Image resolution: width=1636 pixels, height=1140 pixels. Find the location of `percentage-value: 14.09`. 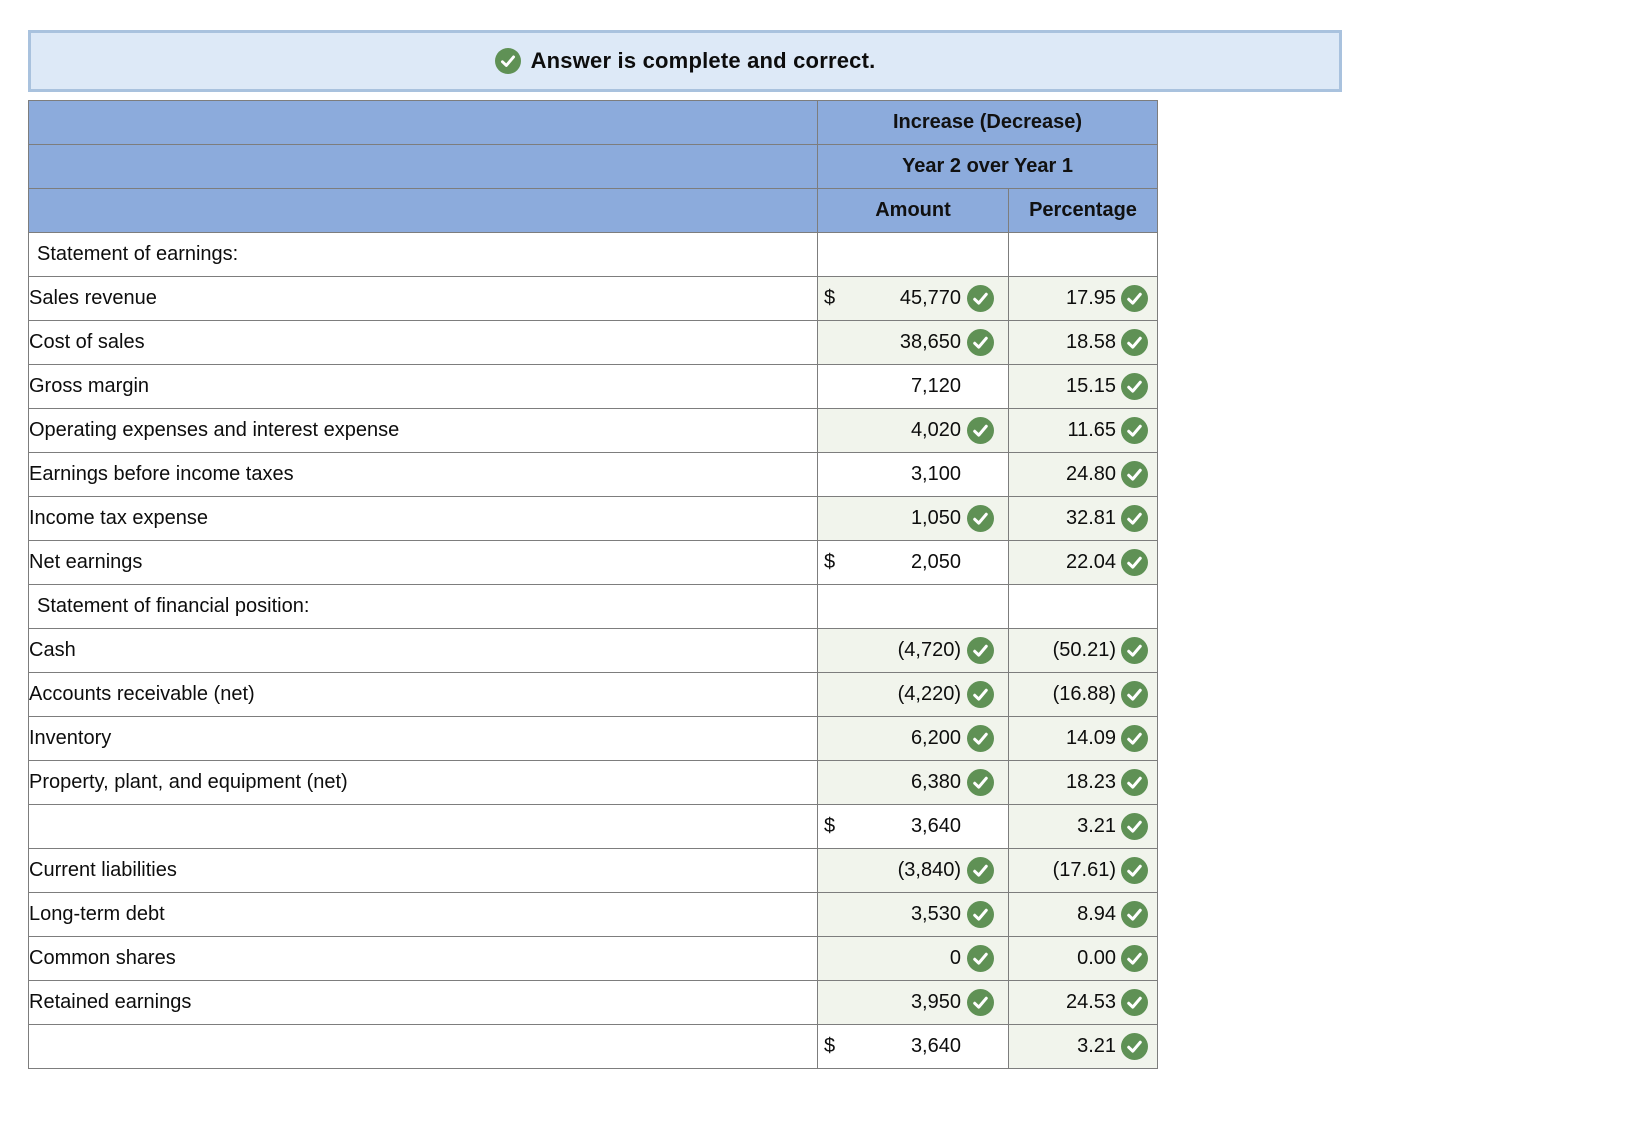

percentage-value: 14.09 is located at coordinates (1091, 738).